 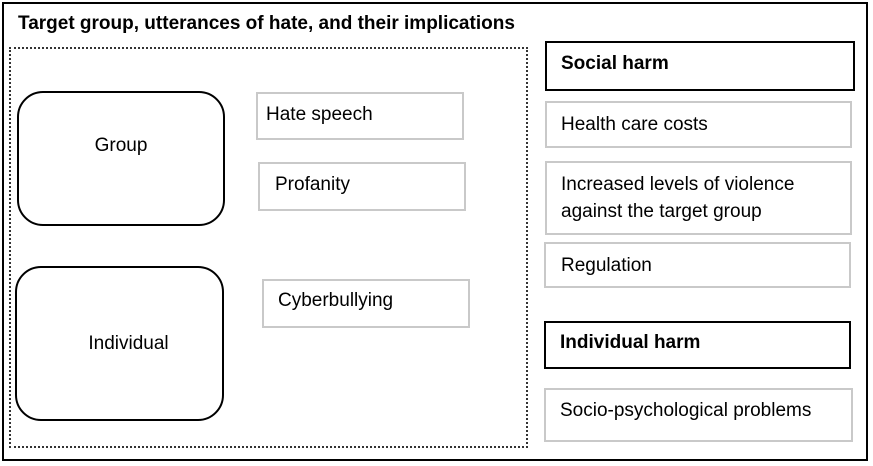 I want to click on social-harm-heading-label: Social harm, so click(x=615, y=63).